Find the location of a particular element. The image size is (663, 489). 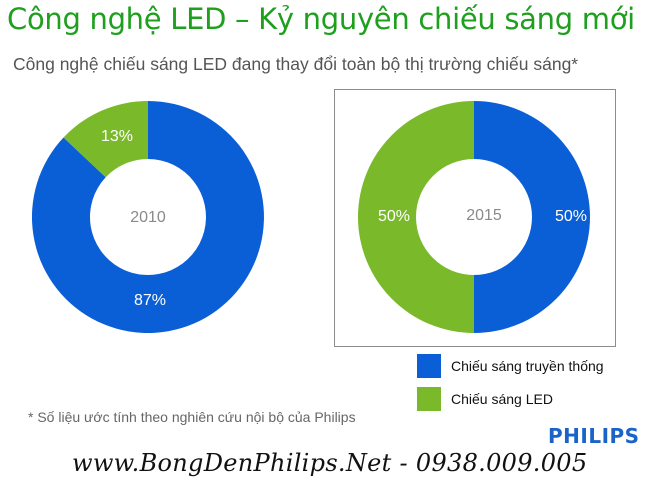

philips-logo: PHILIPS is located at coordinates (594, 436).